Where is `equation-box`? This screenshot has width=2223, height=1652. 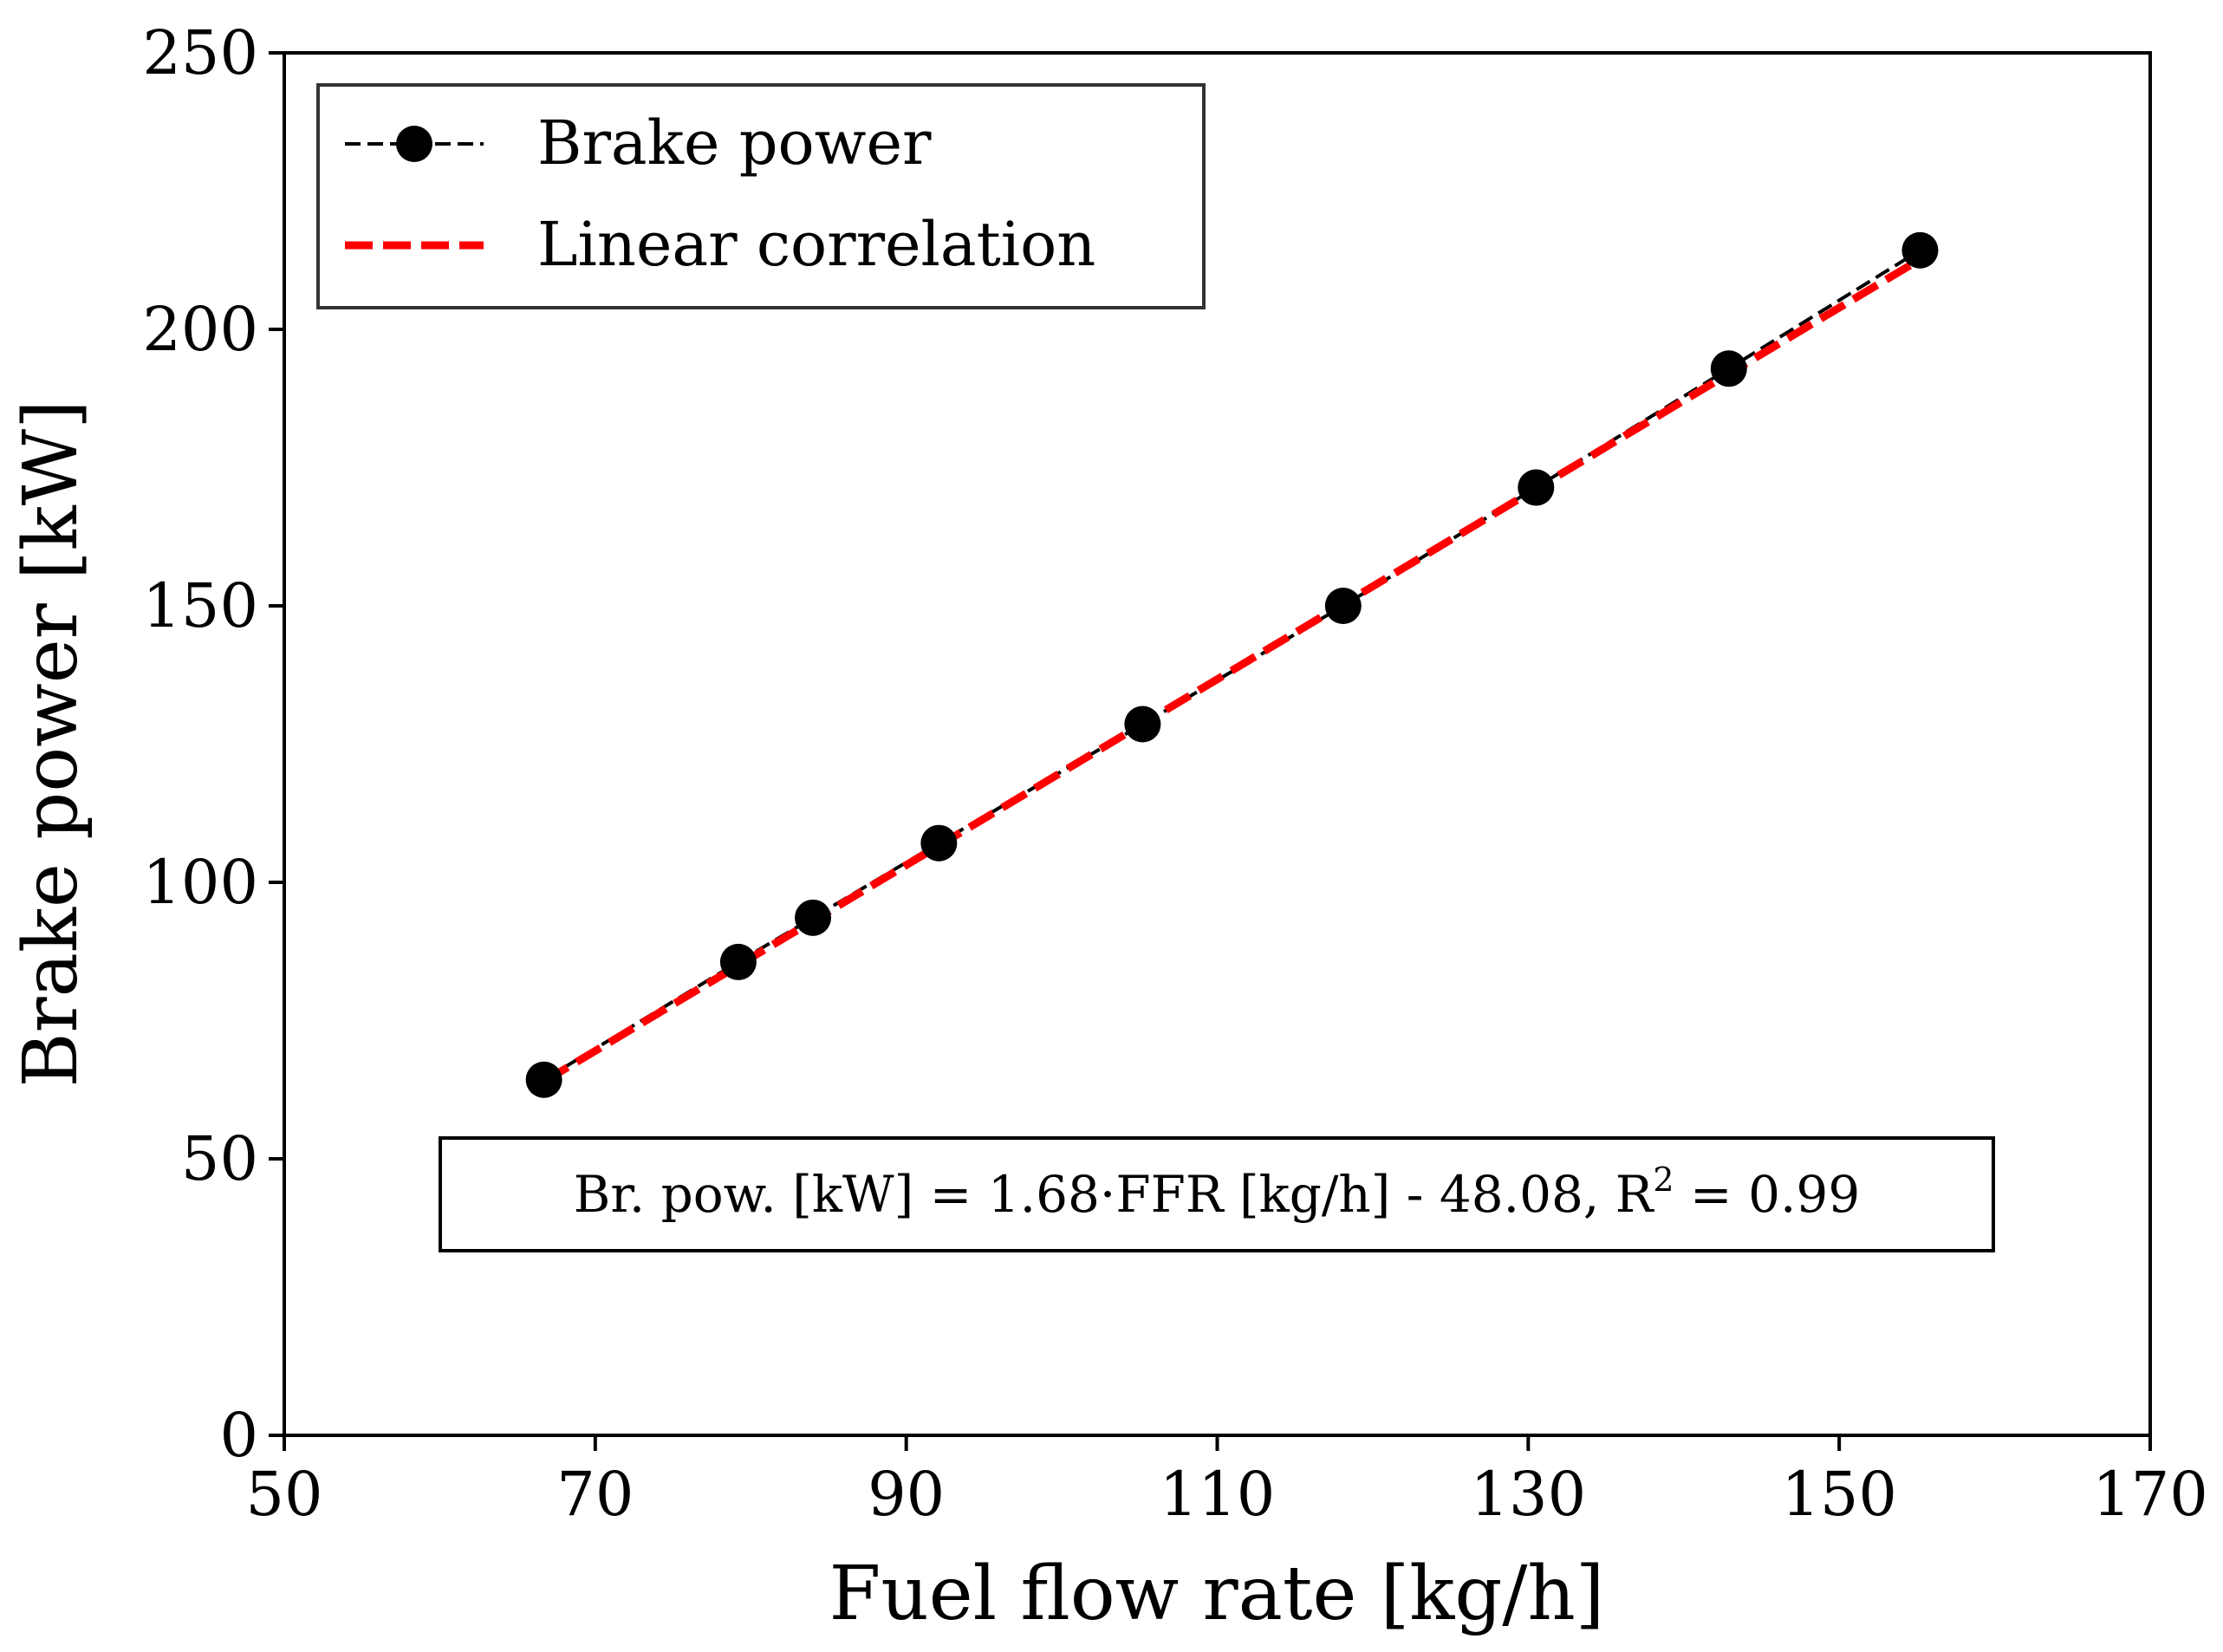 equation-box is located at coordinates (1217, 1194).